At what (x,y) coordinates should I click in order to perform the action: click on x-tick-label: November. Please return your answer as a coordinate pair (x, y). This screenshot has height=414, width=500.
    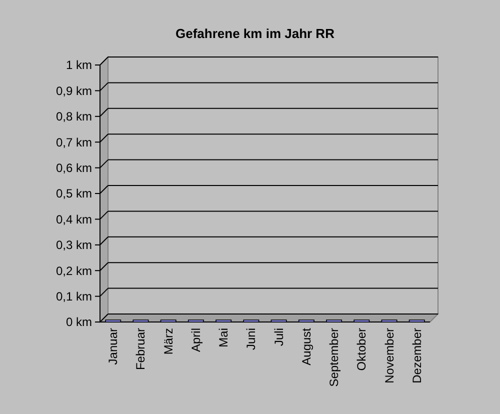
    Looking at the image, I should click on (389, 356).